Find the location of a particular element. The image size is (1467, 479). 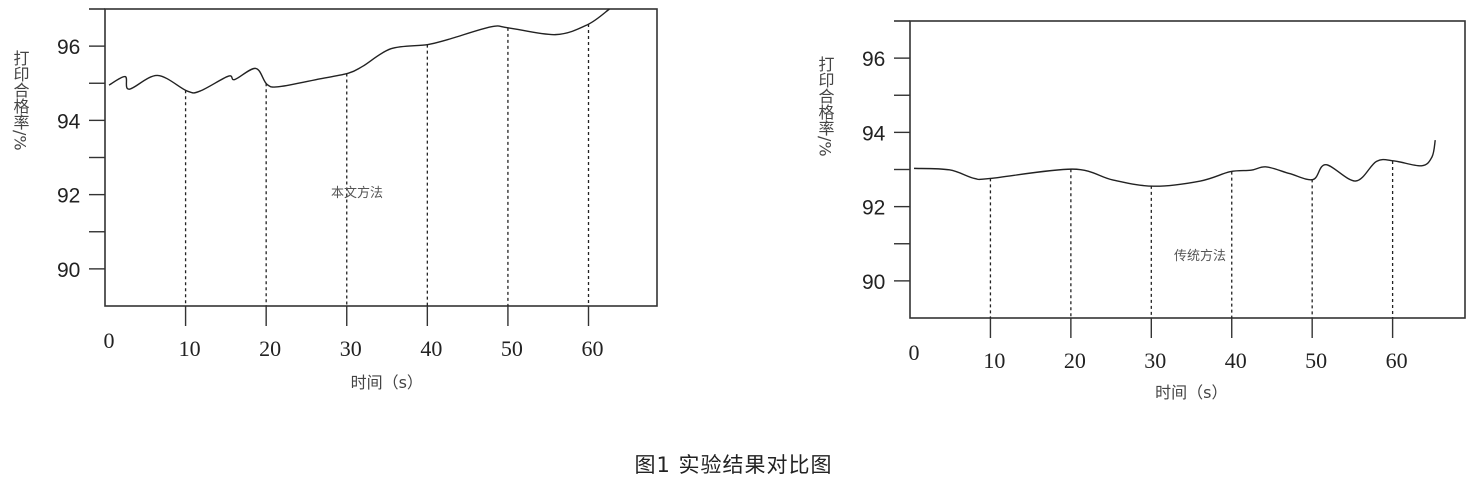

series-annotation: 传统方法 is located at coordinates (1200, 256).